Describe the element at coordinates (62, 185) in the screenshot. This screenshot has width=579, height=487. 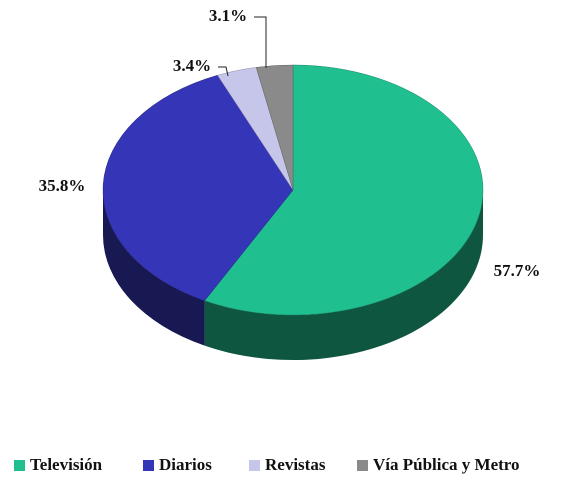
I see `data-label: 35.8%` at that location.